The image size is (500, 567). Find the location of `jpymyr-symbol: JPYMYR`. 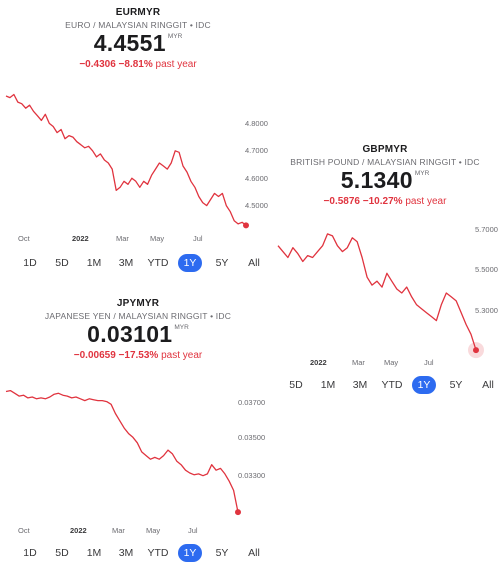

jpymyr-symbol: JPYMYR is located at coordinates (138, 303).